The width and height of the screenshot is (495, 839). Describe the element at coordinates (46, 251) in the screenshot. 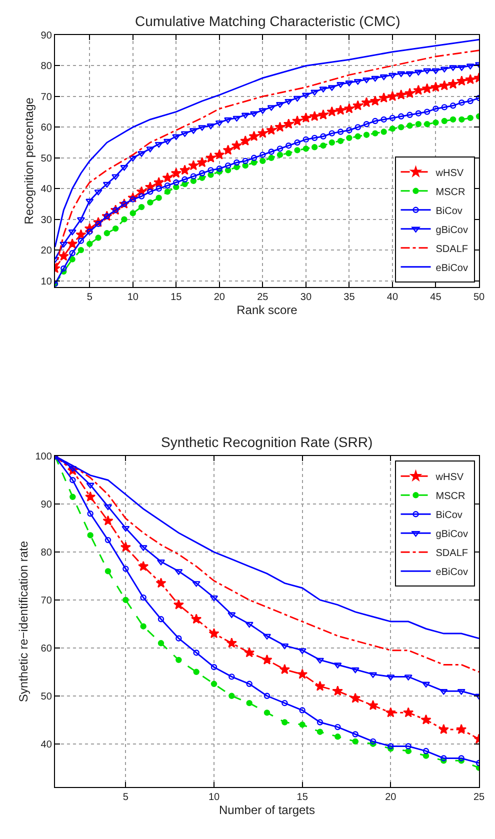

I see `y-tick-label: 20` at that location.